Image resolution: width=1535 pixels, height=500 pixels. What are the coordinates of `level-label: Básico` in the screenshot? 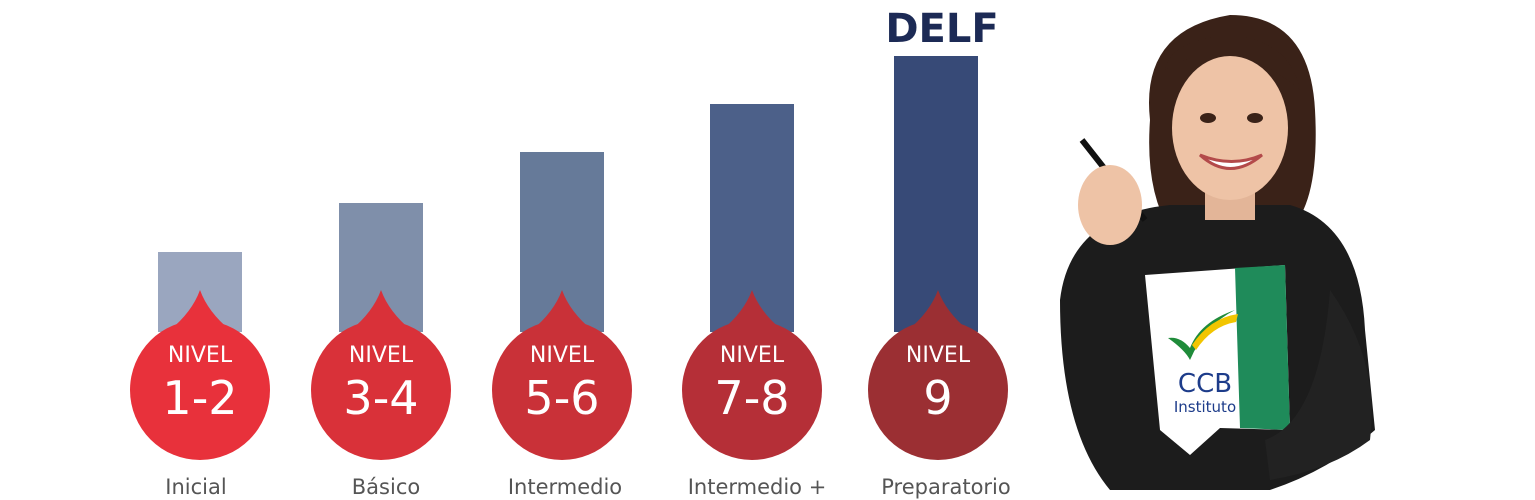 It's located at (386, 487).